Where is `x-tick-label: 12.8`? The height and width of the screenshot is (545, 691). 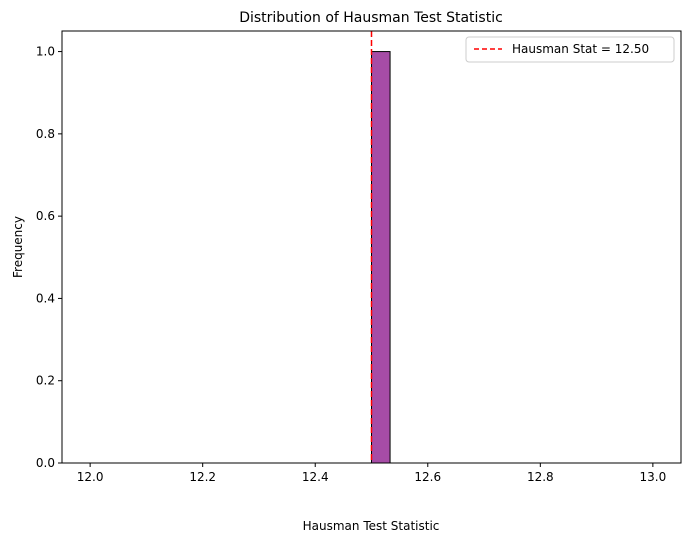 x-tick-label: 12.8 is located at coordinates (540, 477).